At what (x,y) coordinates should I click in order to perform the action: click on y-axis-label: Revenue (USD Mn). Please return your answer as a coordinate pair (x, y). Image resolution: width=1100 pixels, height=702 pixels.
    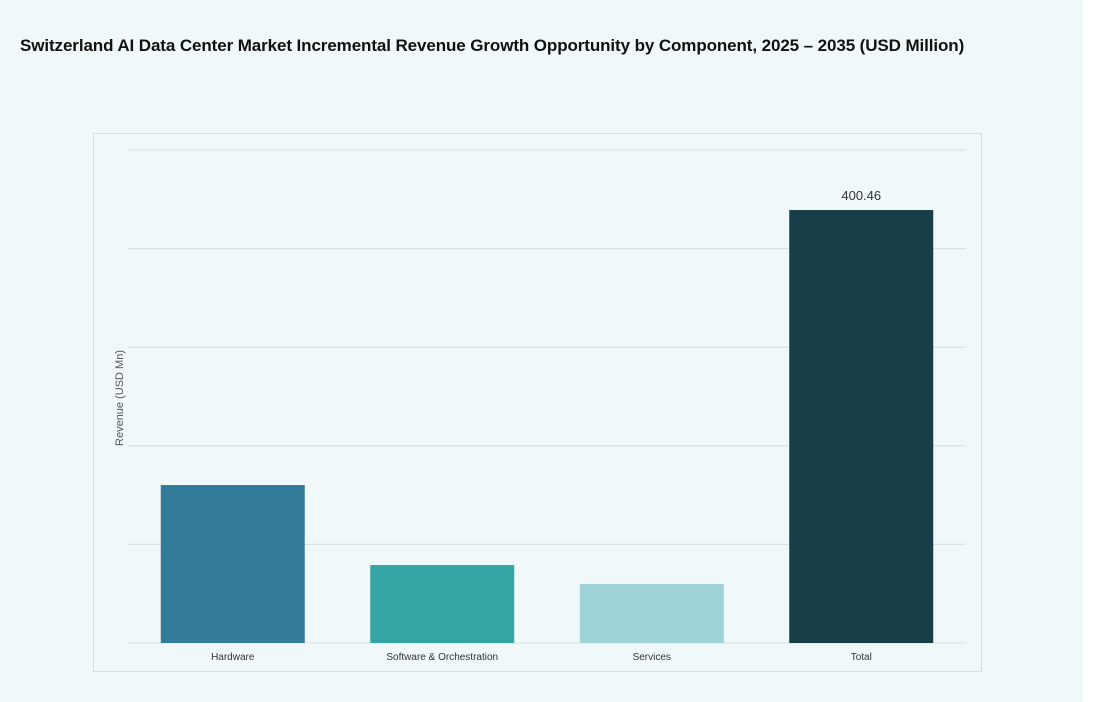
    Looking at the image, I should click on (120, 398).